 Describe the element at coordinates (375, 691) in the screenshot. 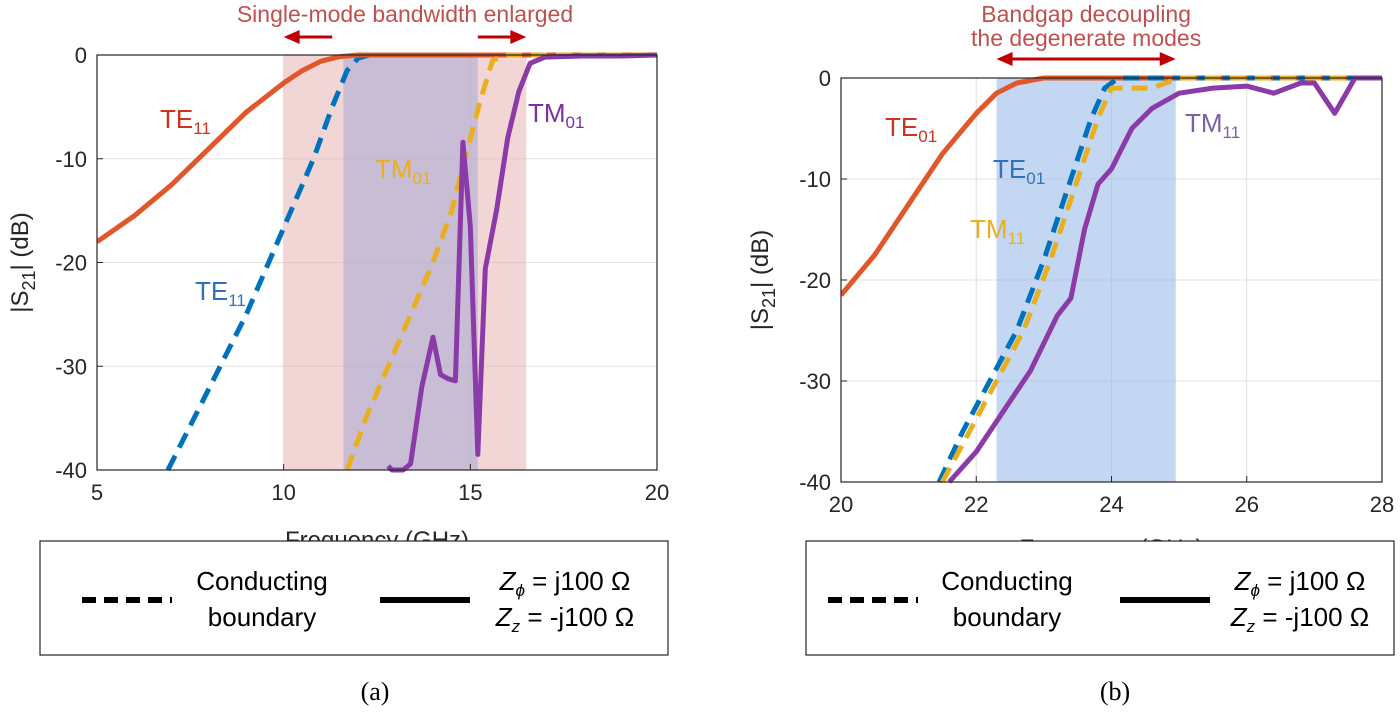

I see `figure-caption: (a)` at that location.